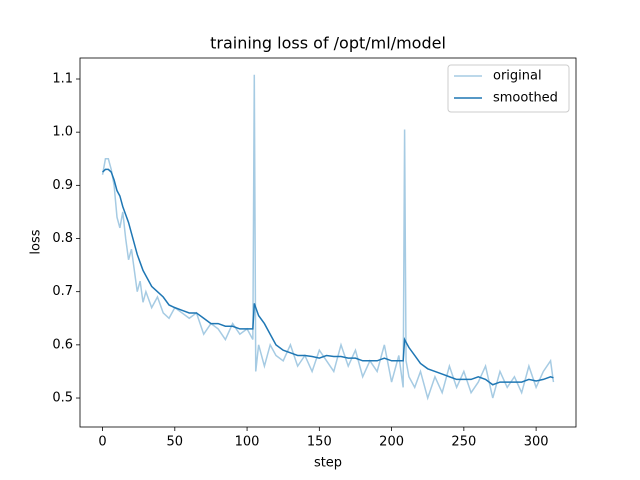 The height and width of the screenshot is (480, 640). Describe the element at coordinates (517, 76) in the screenshot. I see `legend-label: original` at that location.